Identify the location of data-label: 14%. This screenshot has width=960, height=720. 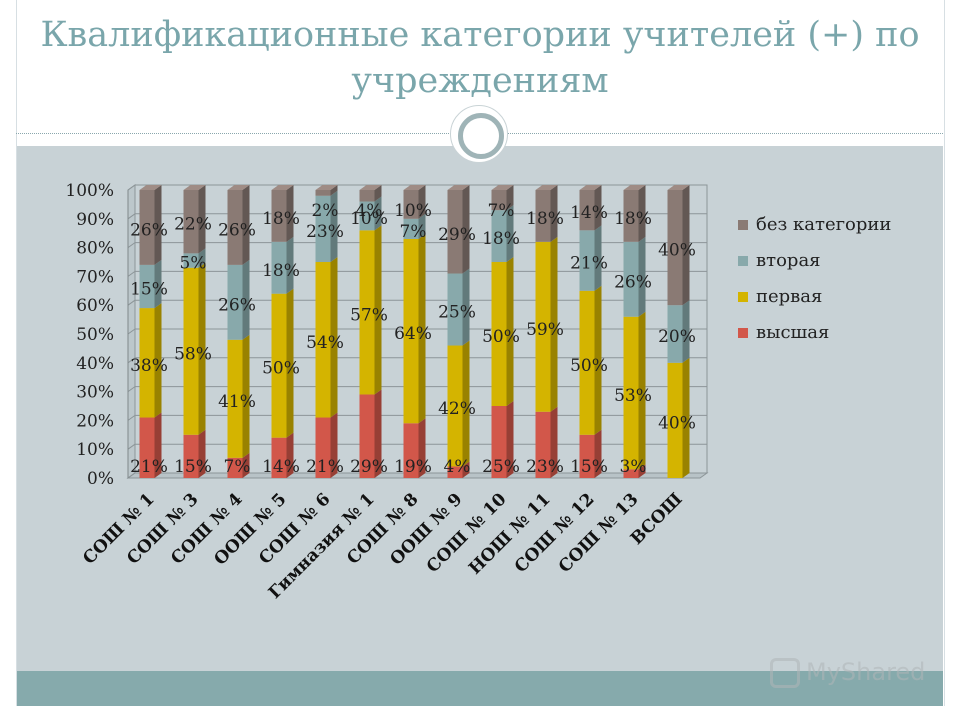
(589, 213).